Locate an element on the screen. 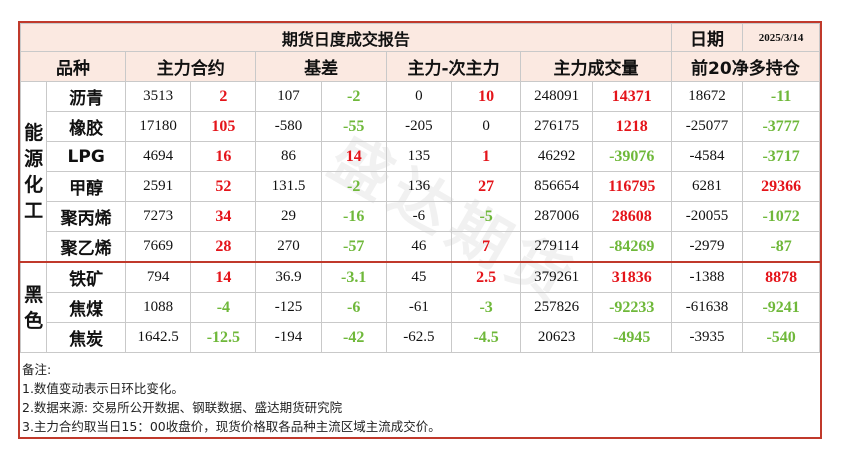 This screenshot has height=461, width=844. group-label-text: 黑色 is located at coordinates (34, 307).